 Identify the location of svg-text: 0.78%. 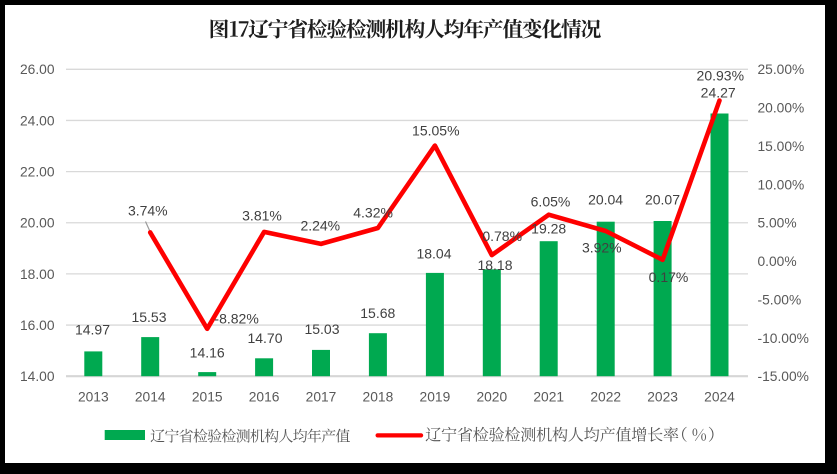
(502, 236).